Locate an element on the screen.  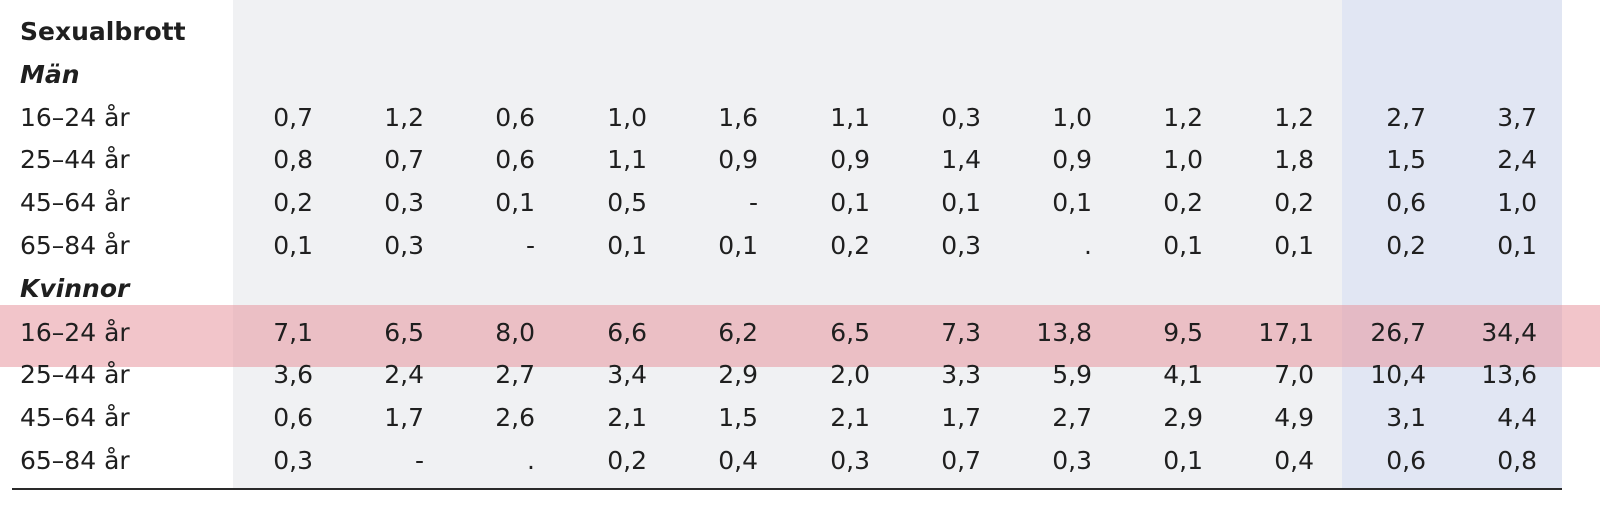
table-cell: 7,1 is located at coordinates (293, 332).